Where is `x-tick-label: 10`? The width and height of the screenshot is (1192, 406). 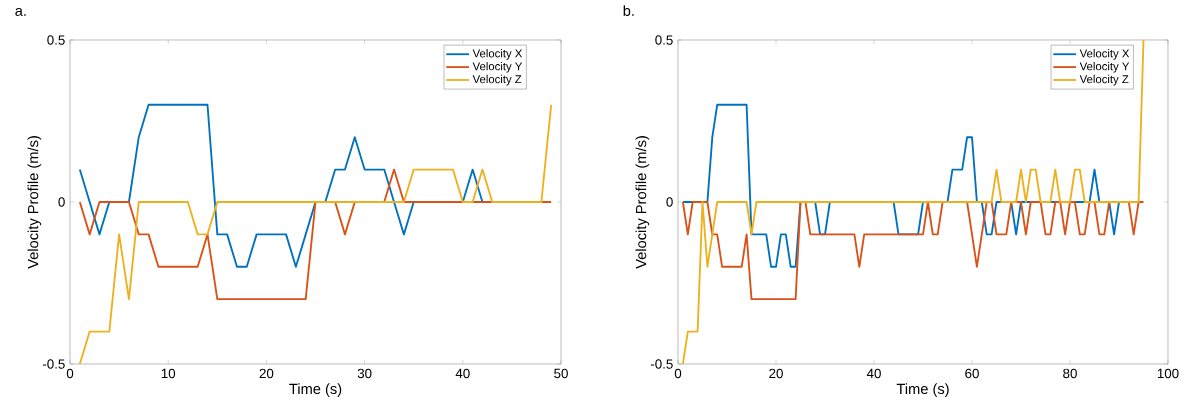
x-tick-label: 10 is located at coordinates (168, 373).